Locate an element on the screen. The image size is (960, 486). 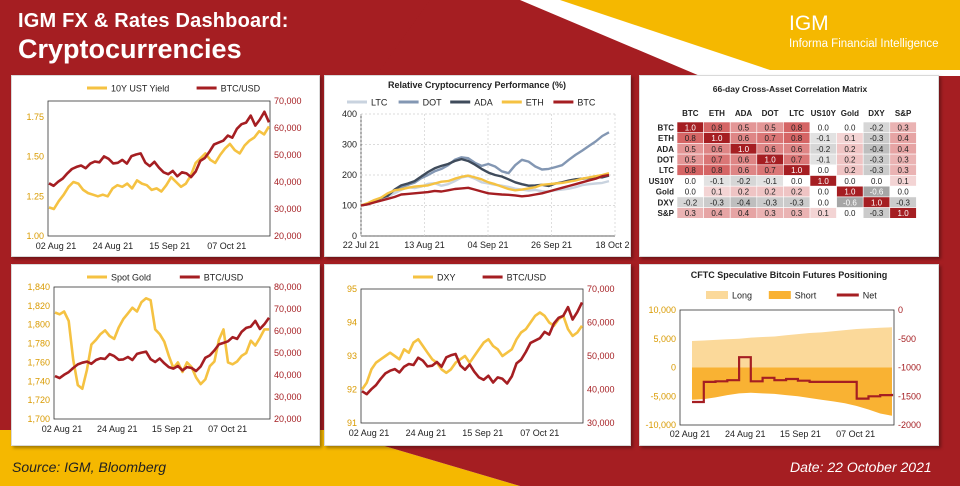
column-label: S&P is located at coordinates (903, 113).